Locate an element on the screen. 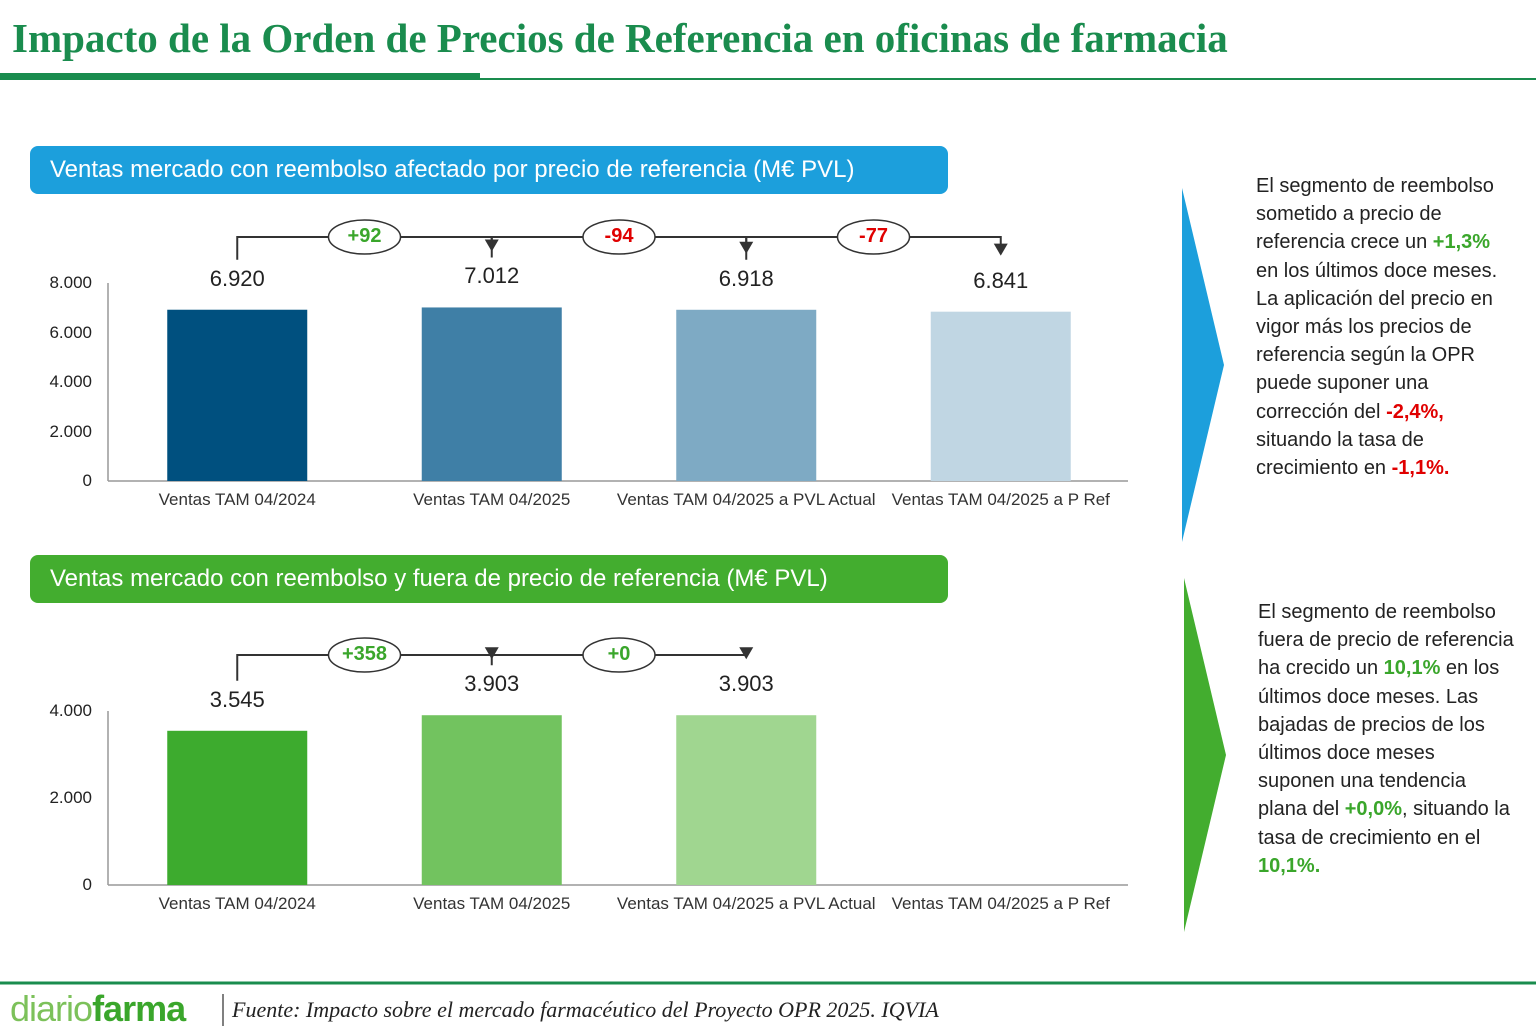 This screenshot has width=1536, height=1034. delta-label: -94 is located at coordinates (619, 236).